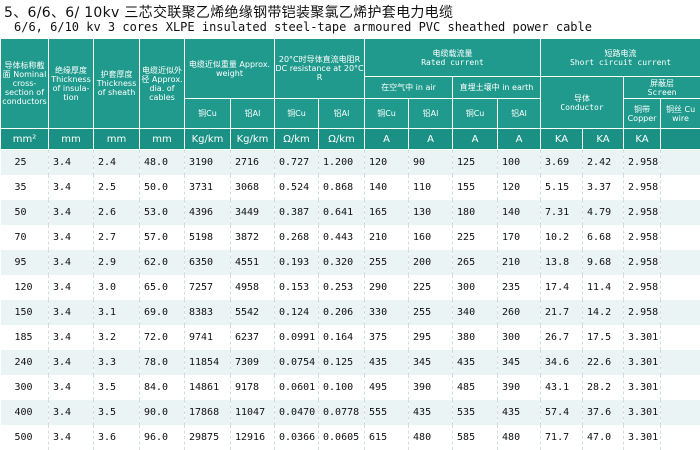 The image size is (700, 450). Describe the element at coordinates (519, 163) in the screenshot. I see `table-cell: 100` at that location.